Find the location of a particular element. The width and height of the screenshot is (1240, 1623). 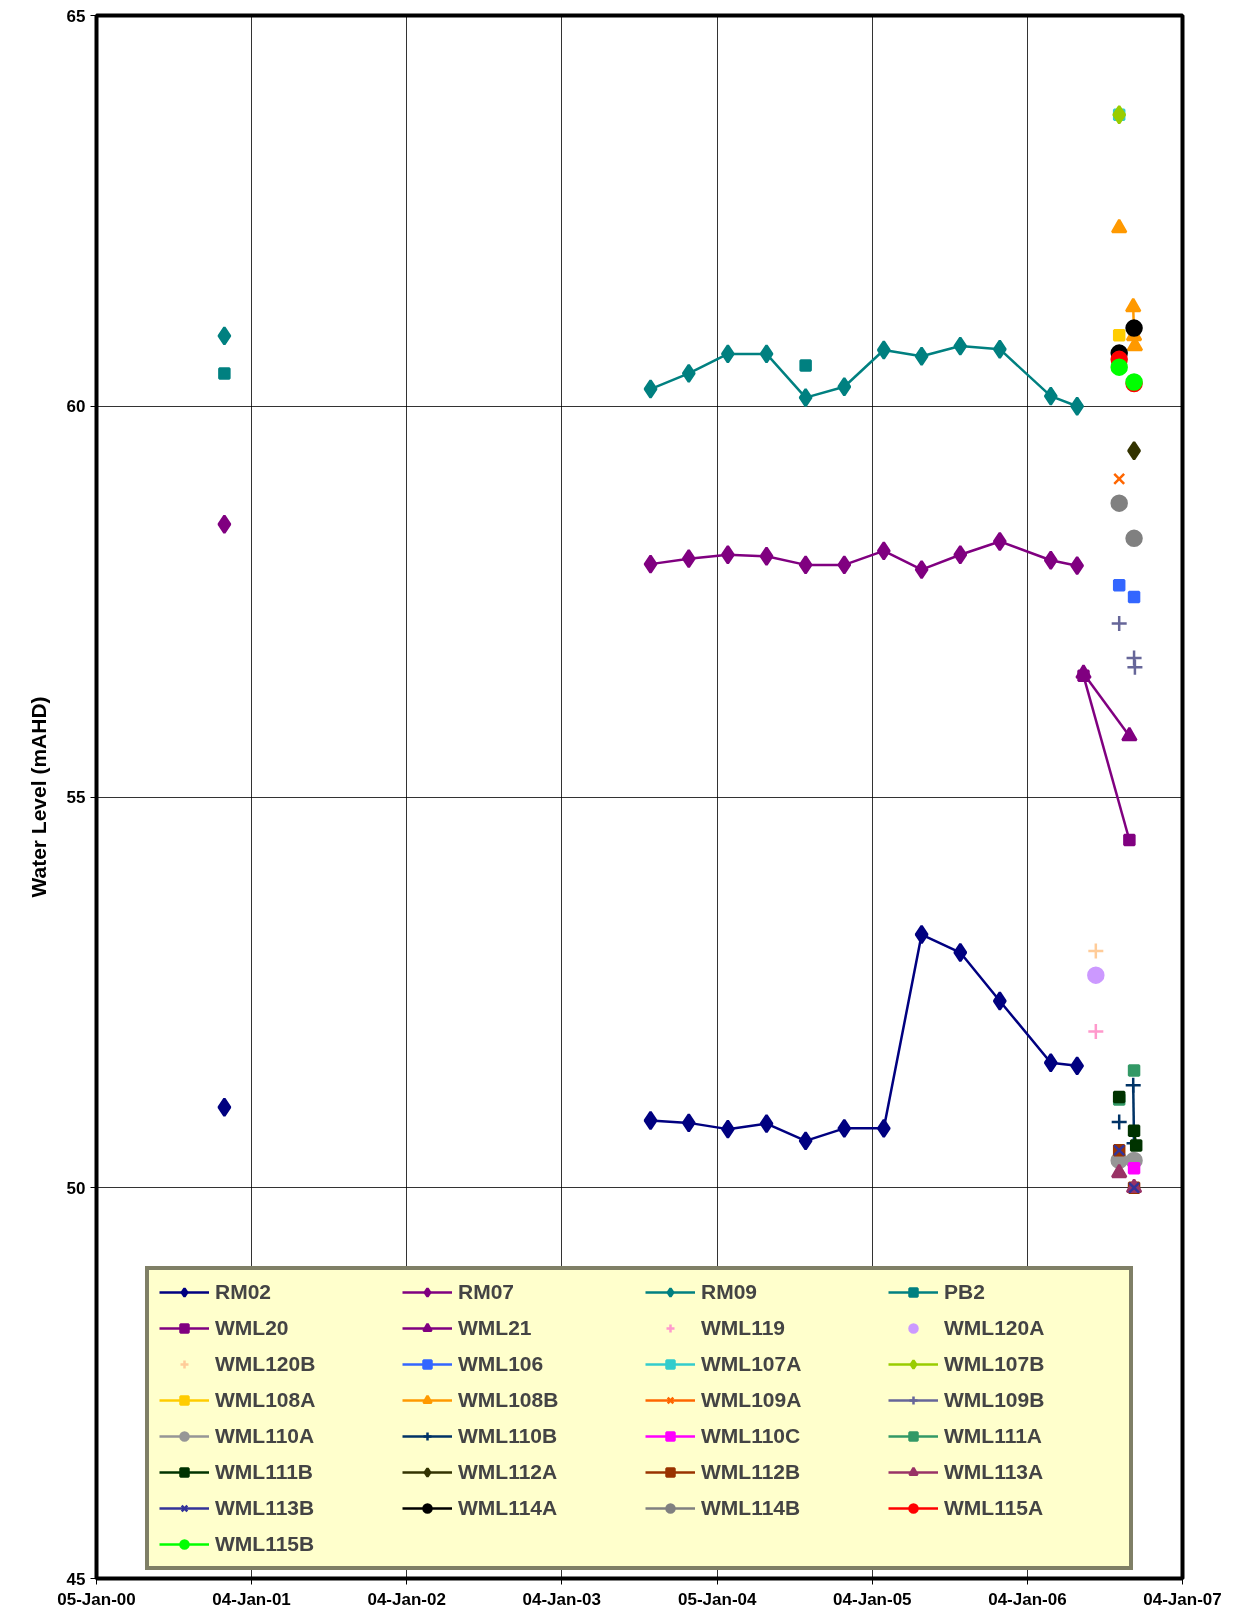

legend-label: WML110C is located at coordinates (751, 1436).